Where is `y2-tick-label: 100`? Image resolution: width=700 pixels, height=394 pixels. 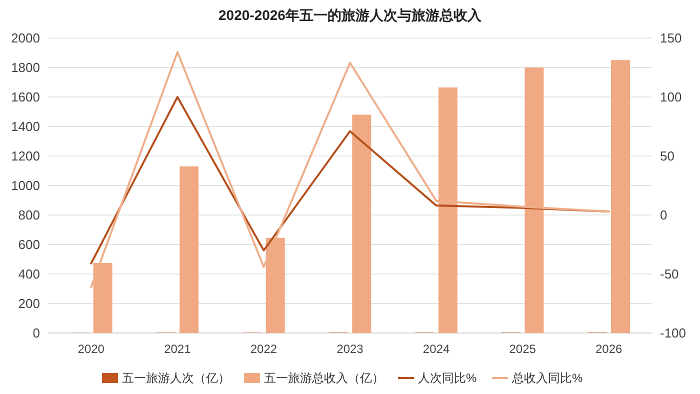
y2-tick-label: 100 is located at coordinates (671, 97).